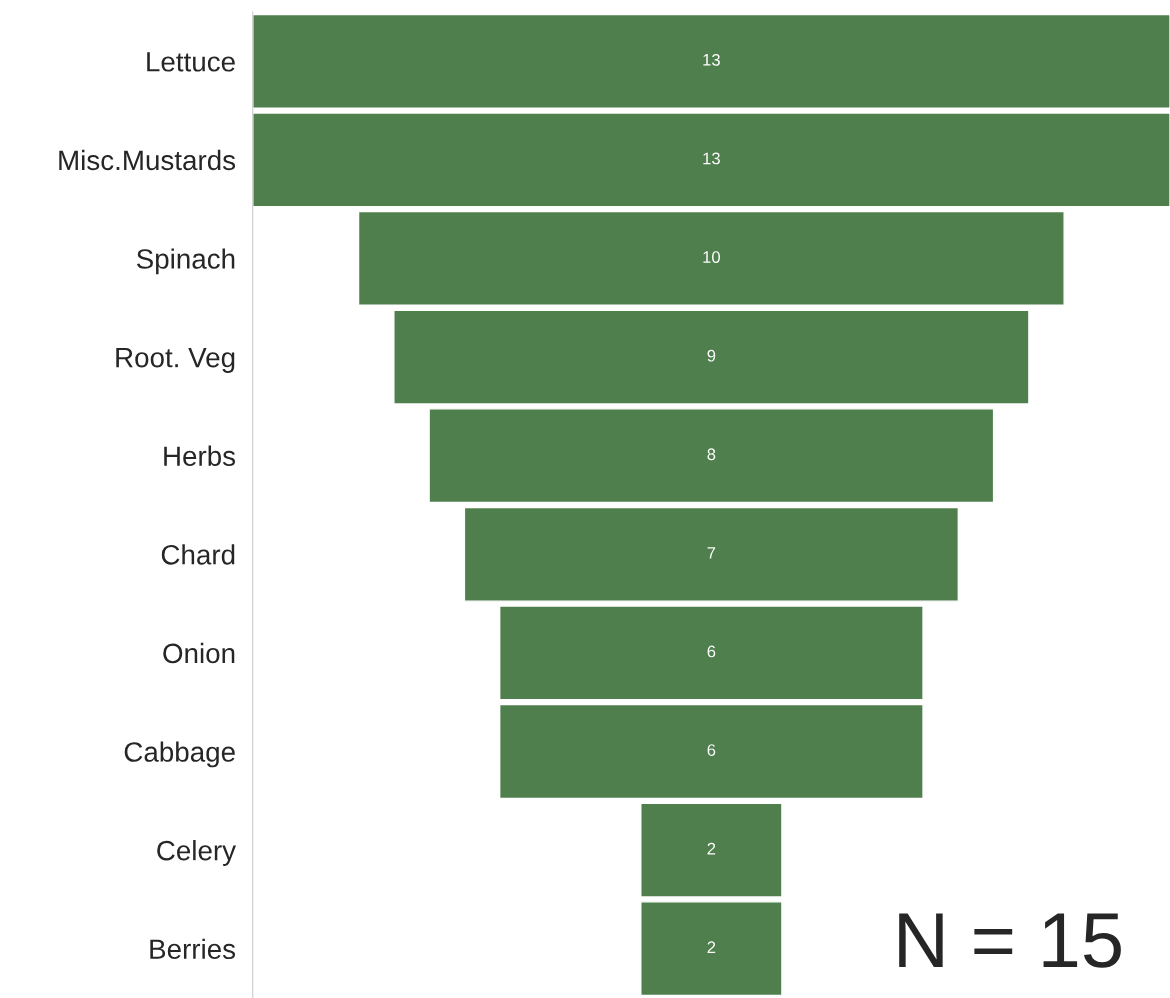 The height and width of the screenshot is (998, 1170). What do you see at coordinates (198, 554) in the screenshot?
I see `category-label: Chard` at bounding box center [198, 554].